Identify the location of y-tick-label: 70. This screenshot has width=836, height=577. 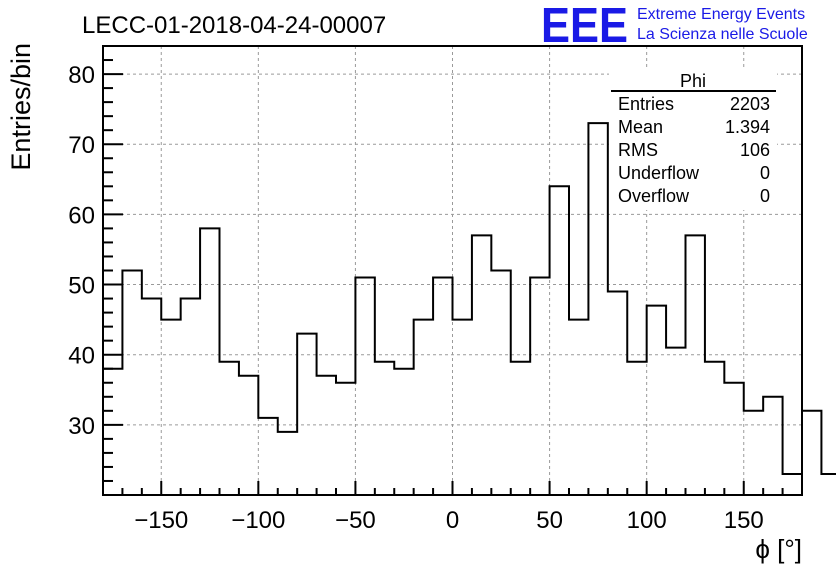
(81, 145).